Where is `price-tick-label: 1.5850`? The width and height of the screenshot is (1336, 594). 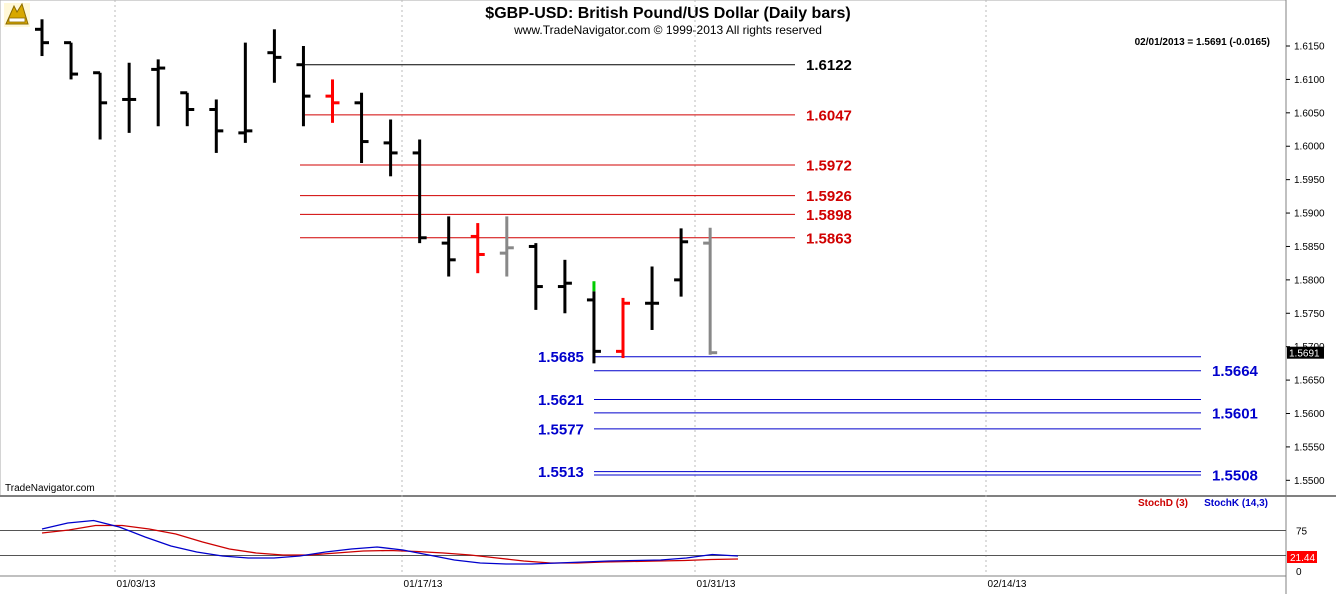
price-tick-label: 1.5850 is located at coordinates (1309, 247).